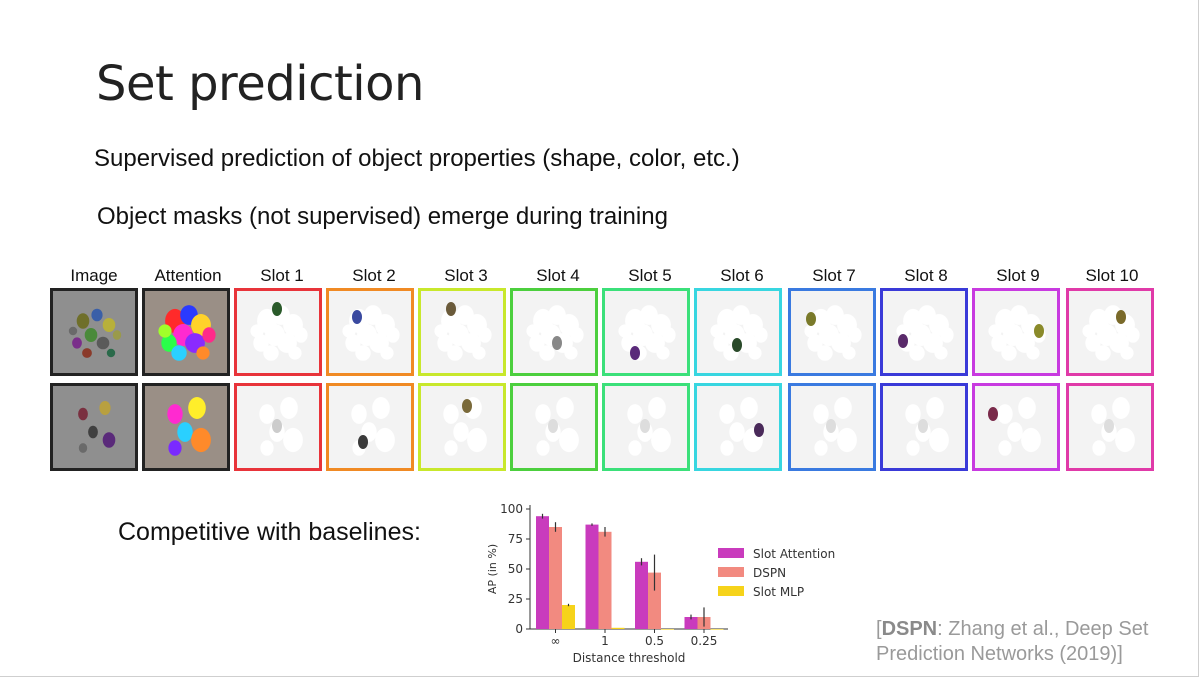  I want to click on row1-slot-2-tile, so click(370, 332).